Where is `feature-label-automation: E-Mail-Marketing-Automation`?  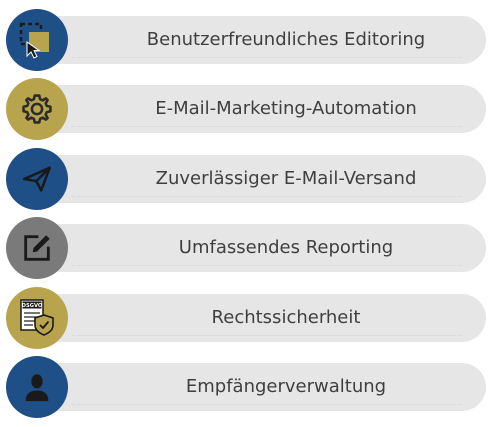 feature-label-automation: E-Mail-Marketing-Automation is located at coordinates (286, 108).